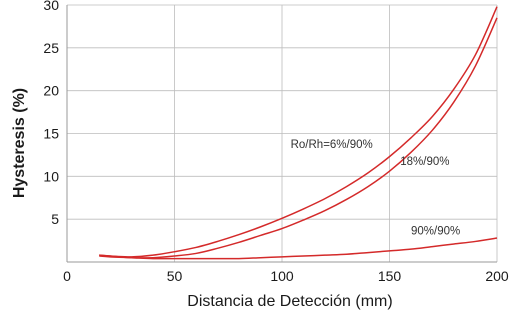  Describe the element at coordinates (289, 301) in the screenshot. I see `x-axis-title: Distancia de Detección (mm)` at that location.